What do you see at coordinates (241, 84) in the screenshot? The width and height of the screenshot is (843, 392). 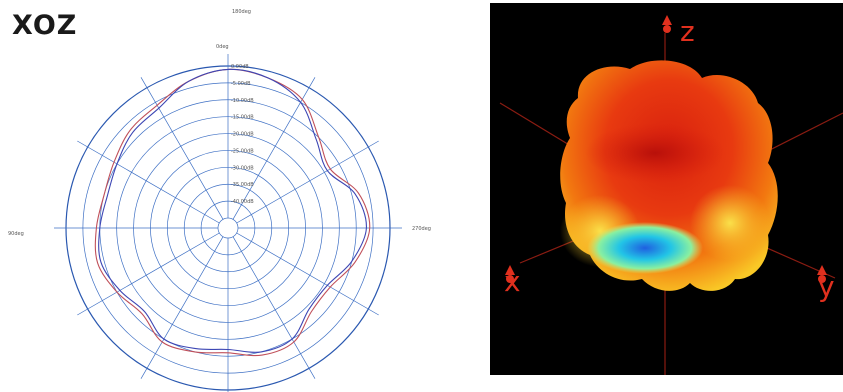 I see `radial-tick-label: -5.00dB` at bounding box center [241, 84].